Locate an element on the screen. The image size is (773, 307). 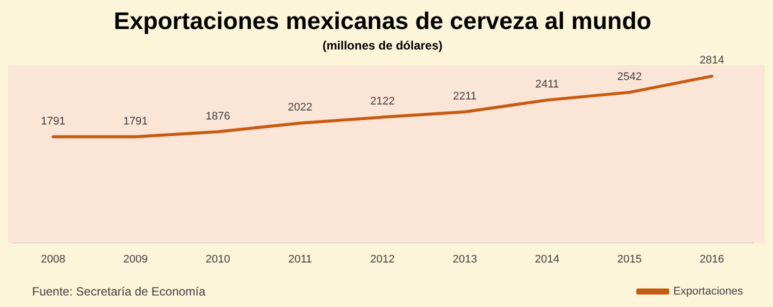
x-tick-label: 2015 is located at coordinates (629, 259).